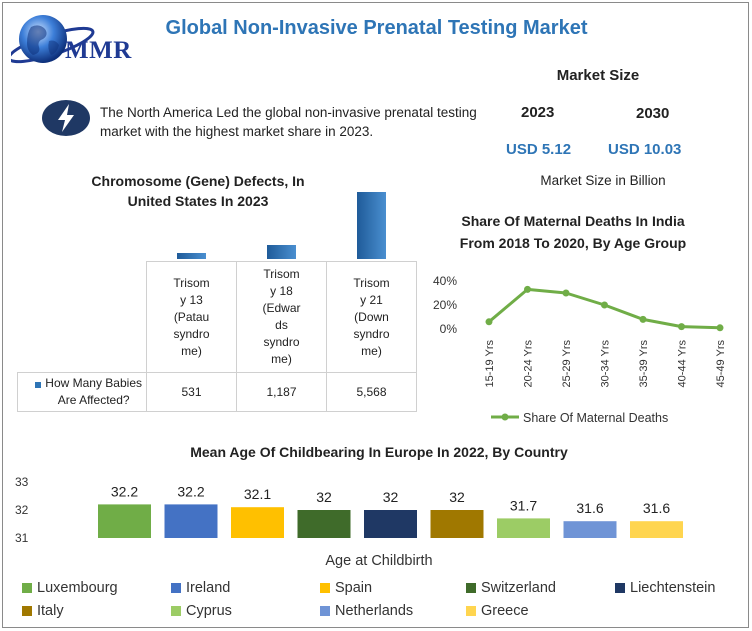 This screenshot has width=752, height=631. I want to click on x-tick-label: 30-34 Yrs, so click(606, 364).